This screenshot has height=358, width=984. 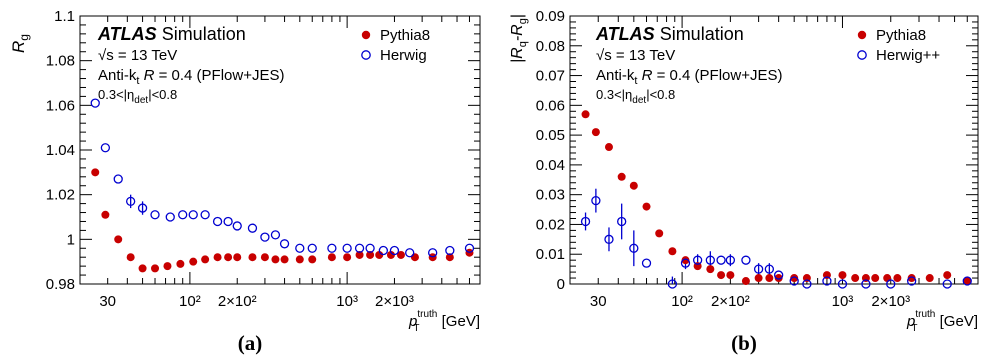 I want to click on y-tick-label: 0.04, so click(x=550, y=165).